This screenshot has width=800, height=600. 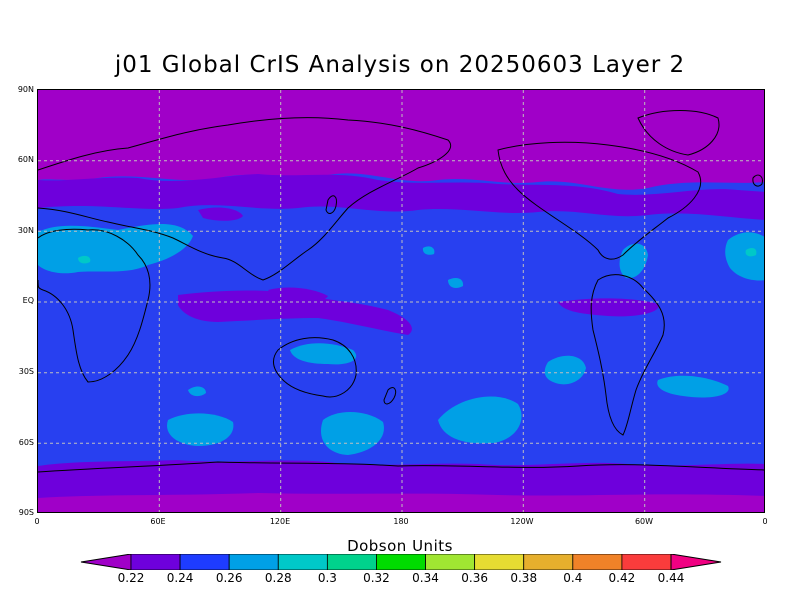 What do you see at coordinates (26, 442) in the screenshot?
I see `lat-label-60s: 60S` at bounding box center [26, 442].